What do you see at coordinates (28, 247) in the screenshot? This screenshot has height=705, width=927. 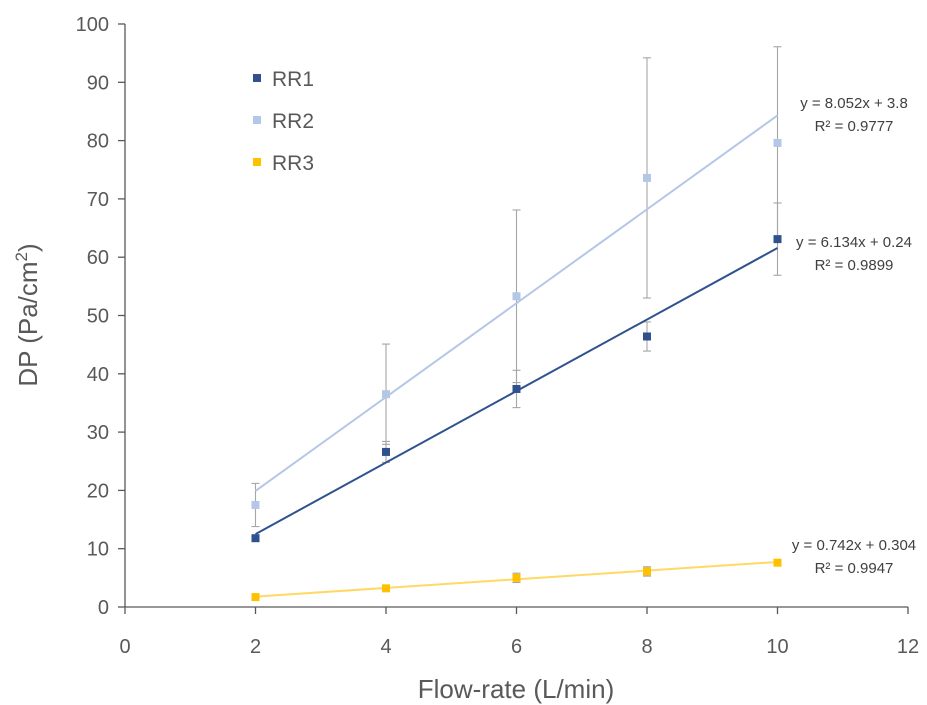 I see `y-axis-title-close: )` at bounding box center [28, 247].